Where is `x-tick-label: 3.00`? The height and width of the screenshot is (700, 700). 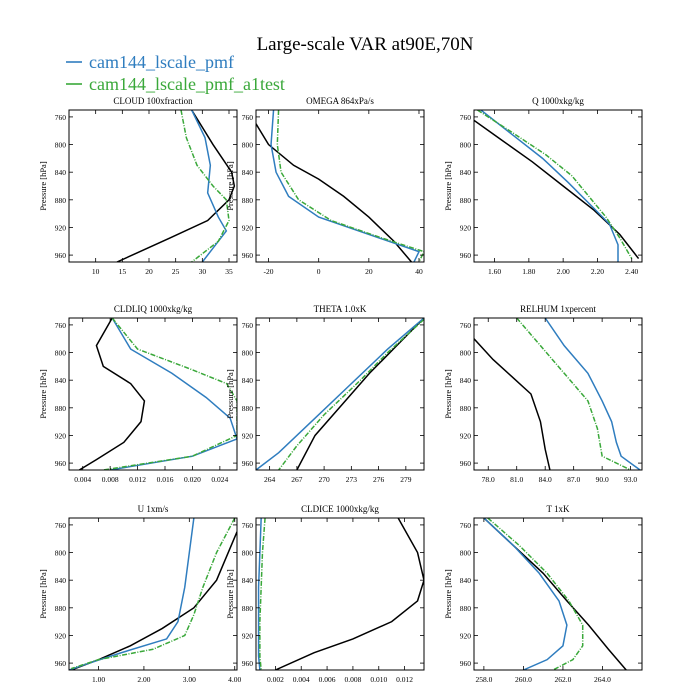
x-tick-label: 3.00 is located at coordinates (189, 679).